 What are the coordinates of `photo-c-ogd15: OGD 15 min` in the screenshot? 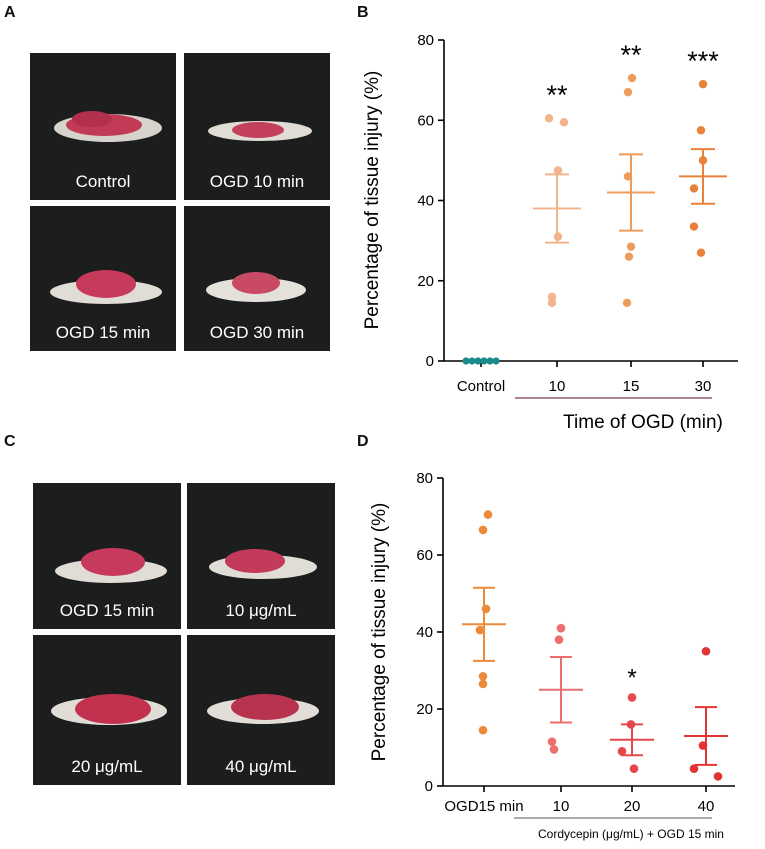 It's located at (107, 556).